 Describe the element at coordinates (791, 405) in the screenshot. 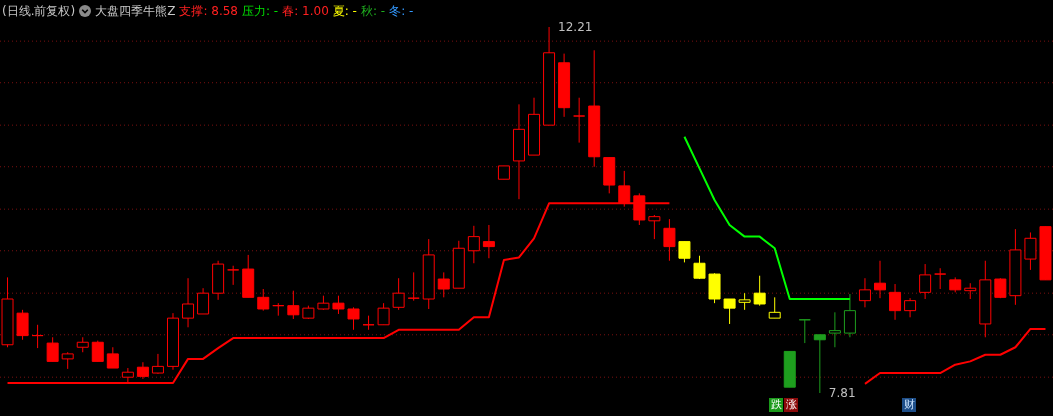

I see `text: 涨` at that location.